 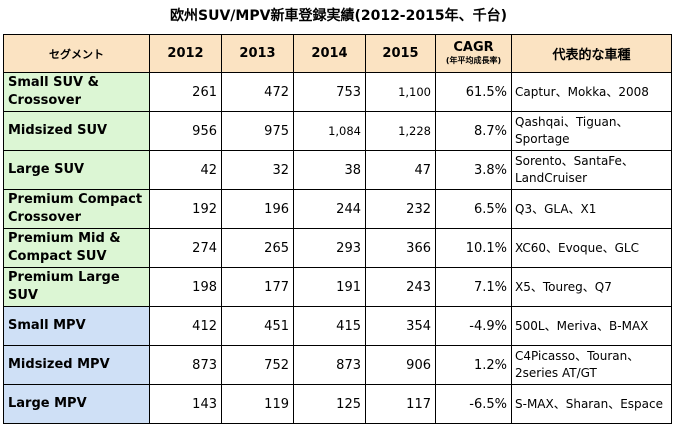 What do you see at coordinates (591, 53) in the screenshot?
I see `header-models: 代表的な車種` at bounding box center [591, 53].